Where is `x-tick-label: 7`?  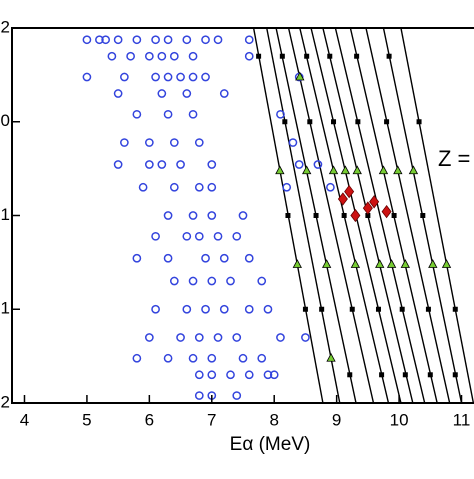 x-tick-label: 7 is located at coordinates (211, 419).